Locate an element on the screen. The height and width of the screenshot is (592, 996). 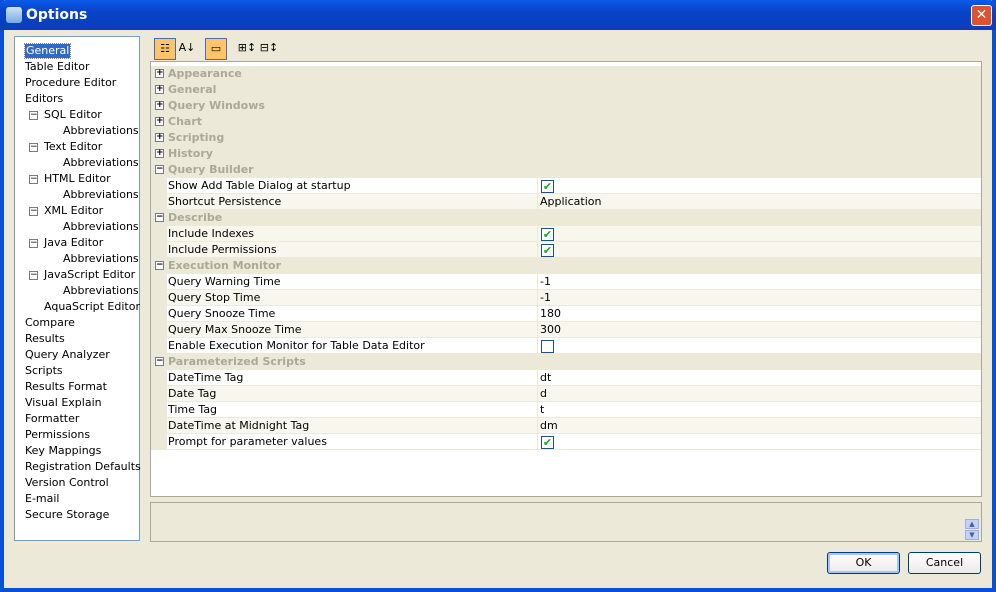
scroll-down-button: ▼ is located at coordinates (972, 535).